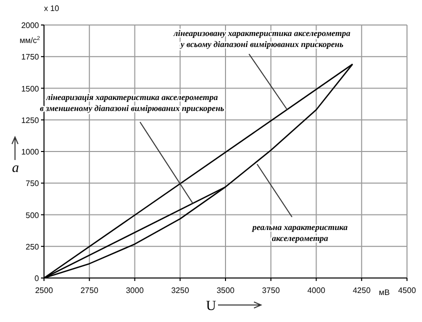 Image resolution: width=422 pixels, height=322 pixels. Describe the element at coordinates (30, 40) in the screenshot. I see `text: мм/с$^{2}$` at that location.